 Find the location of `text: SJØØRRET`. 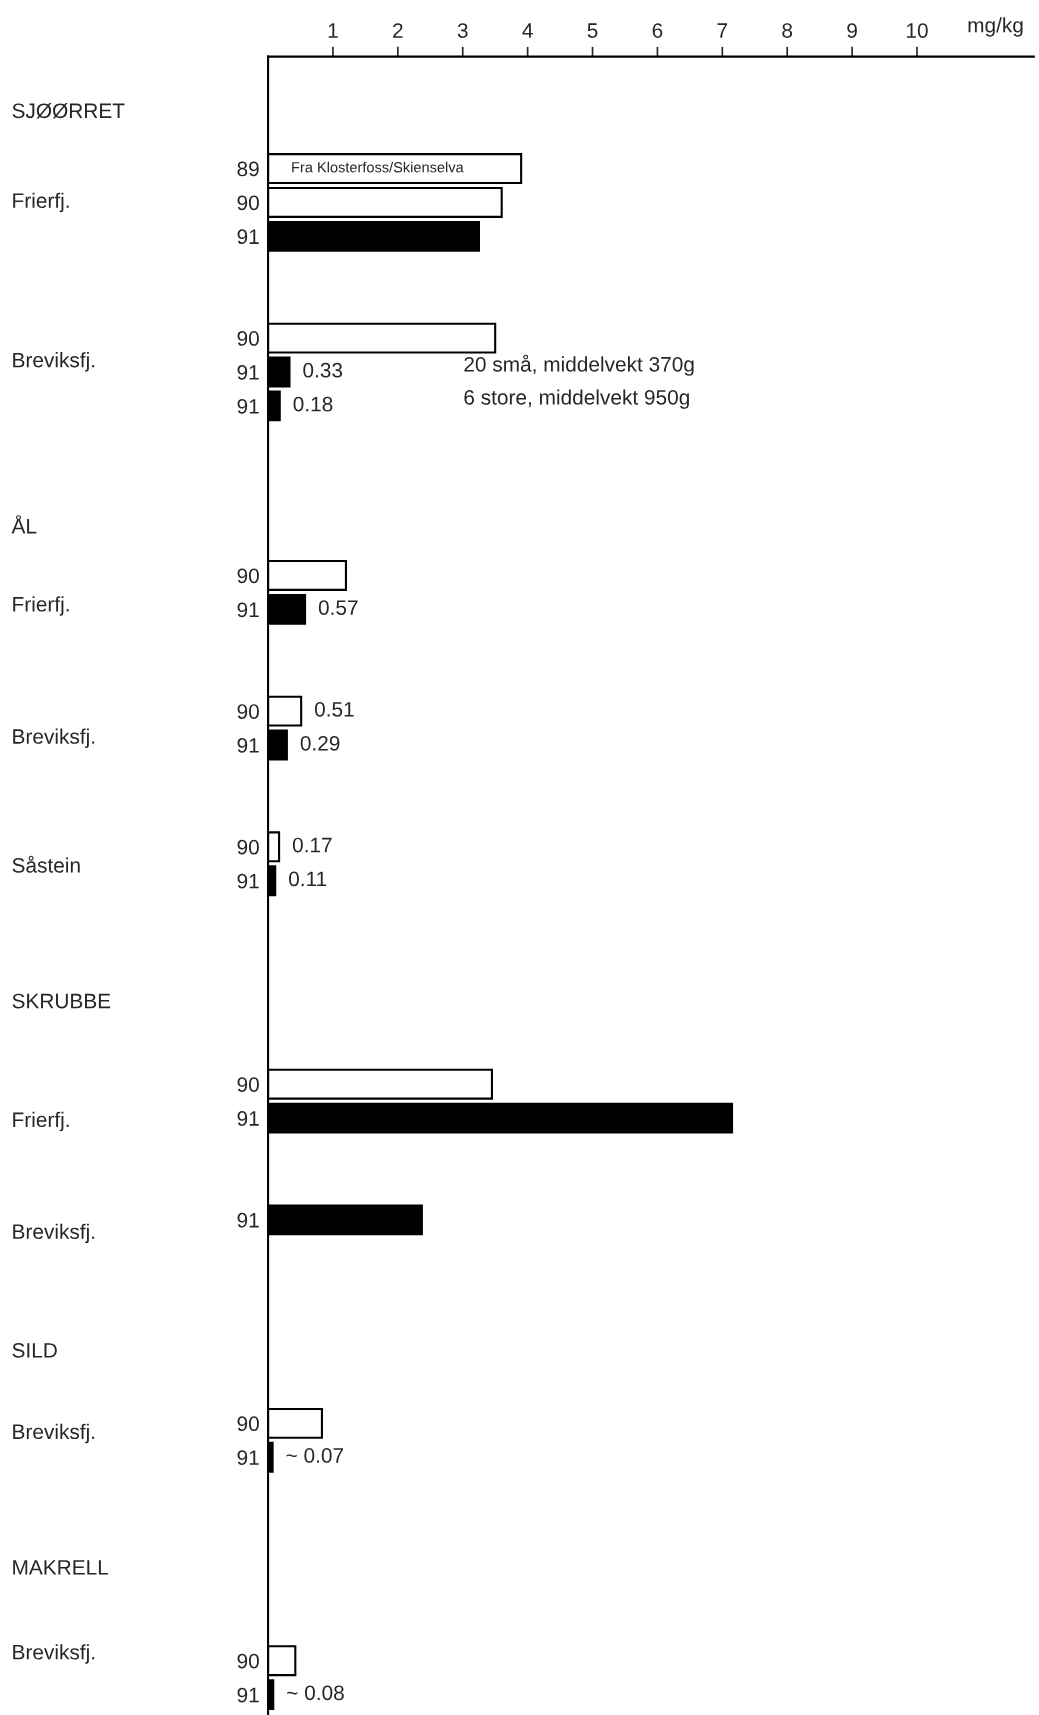

text: SJØØRRET is located at coordinates (68, 111).